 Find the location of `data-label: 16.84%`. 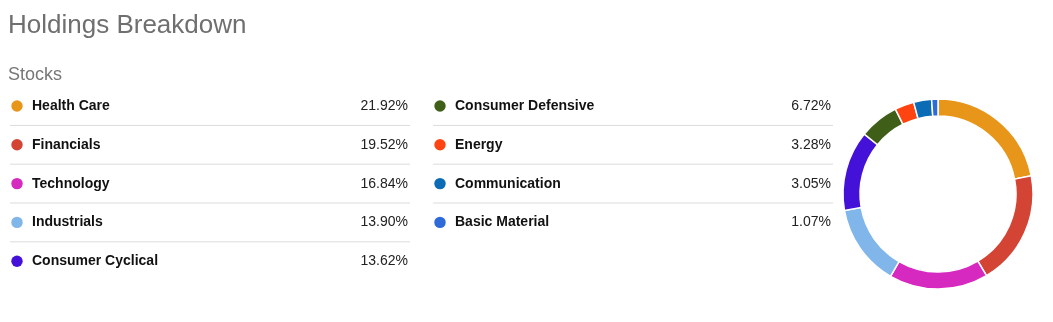

data-label: 16.84% is located at coordinates (384, 182).